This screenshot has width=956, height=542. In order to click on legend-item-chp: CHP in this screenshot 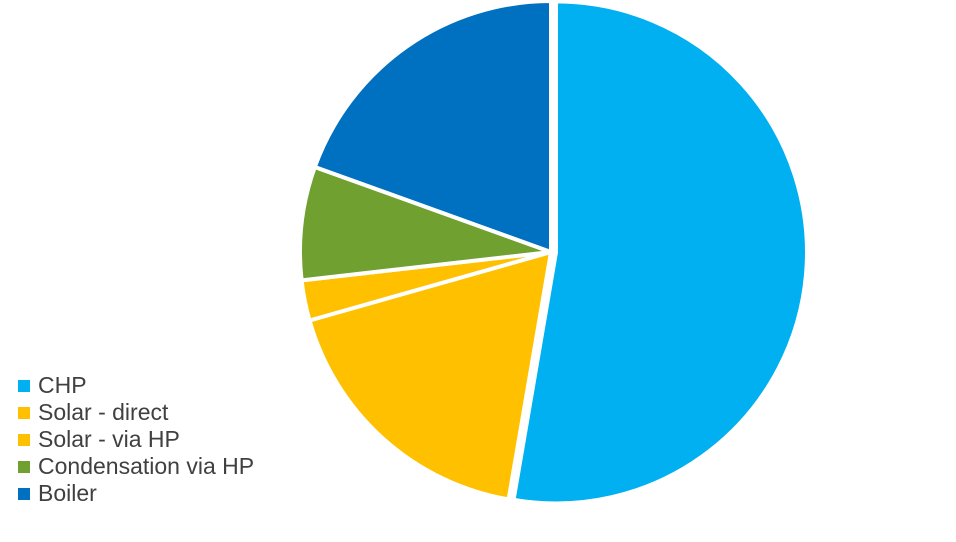, I will do `click(136, 385)`.